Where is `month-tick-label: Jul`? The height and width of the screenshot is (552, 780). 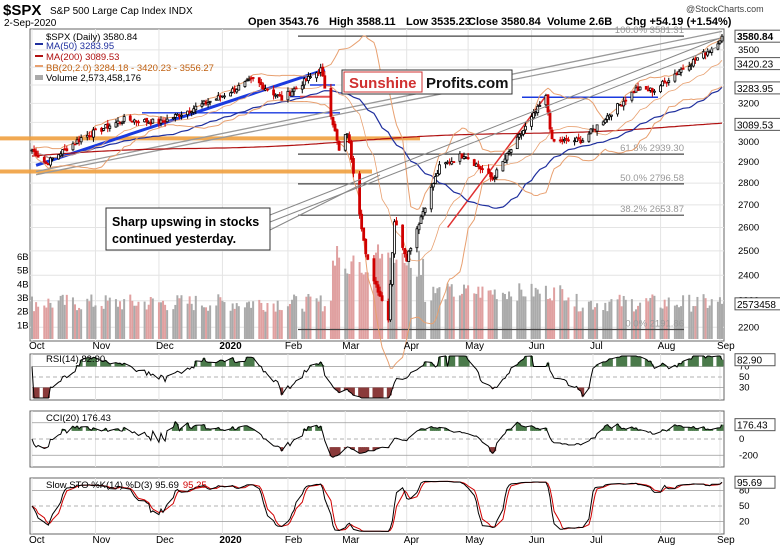 month-tick-label: Jul is located at coordinates (596, 346).